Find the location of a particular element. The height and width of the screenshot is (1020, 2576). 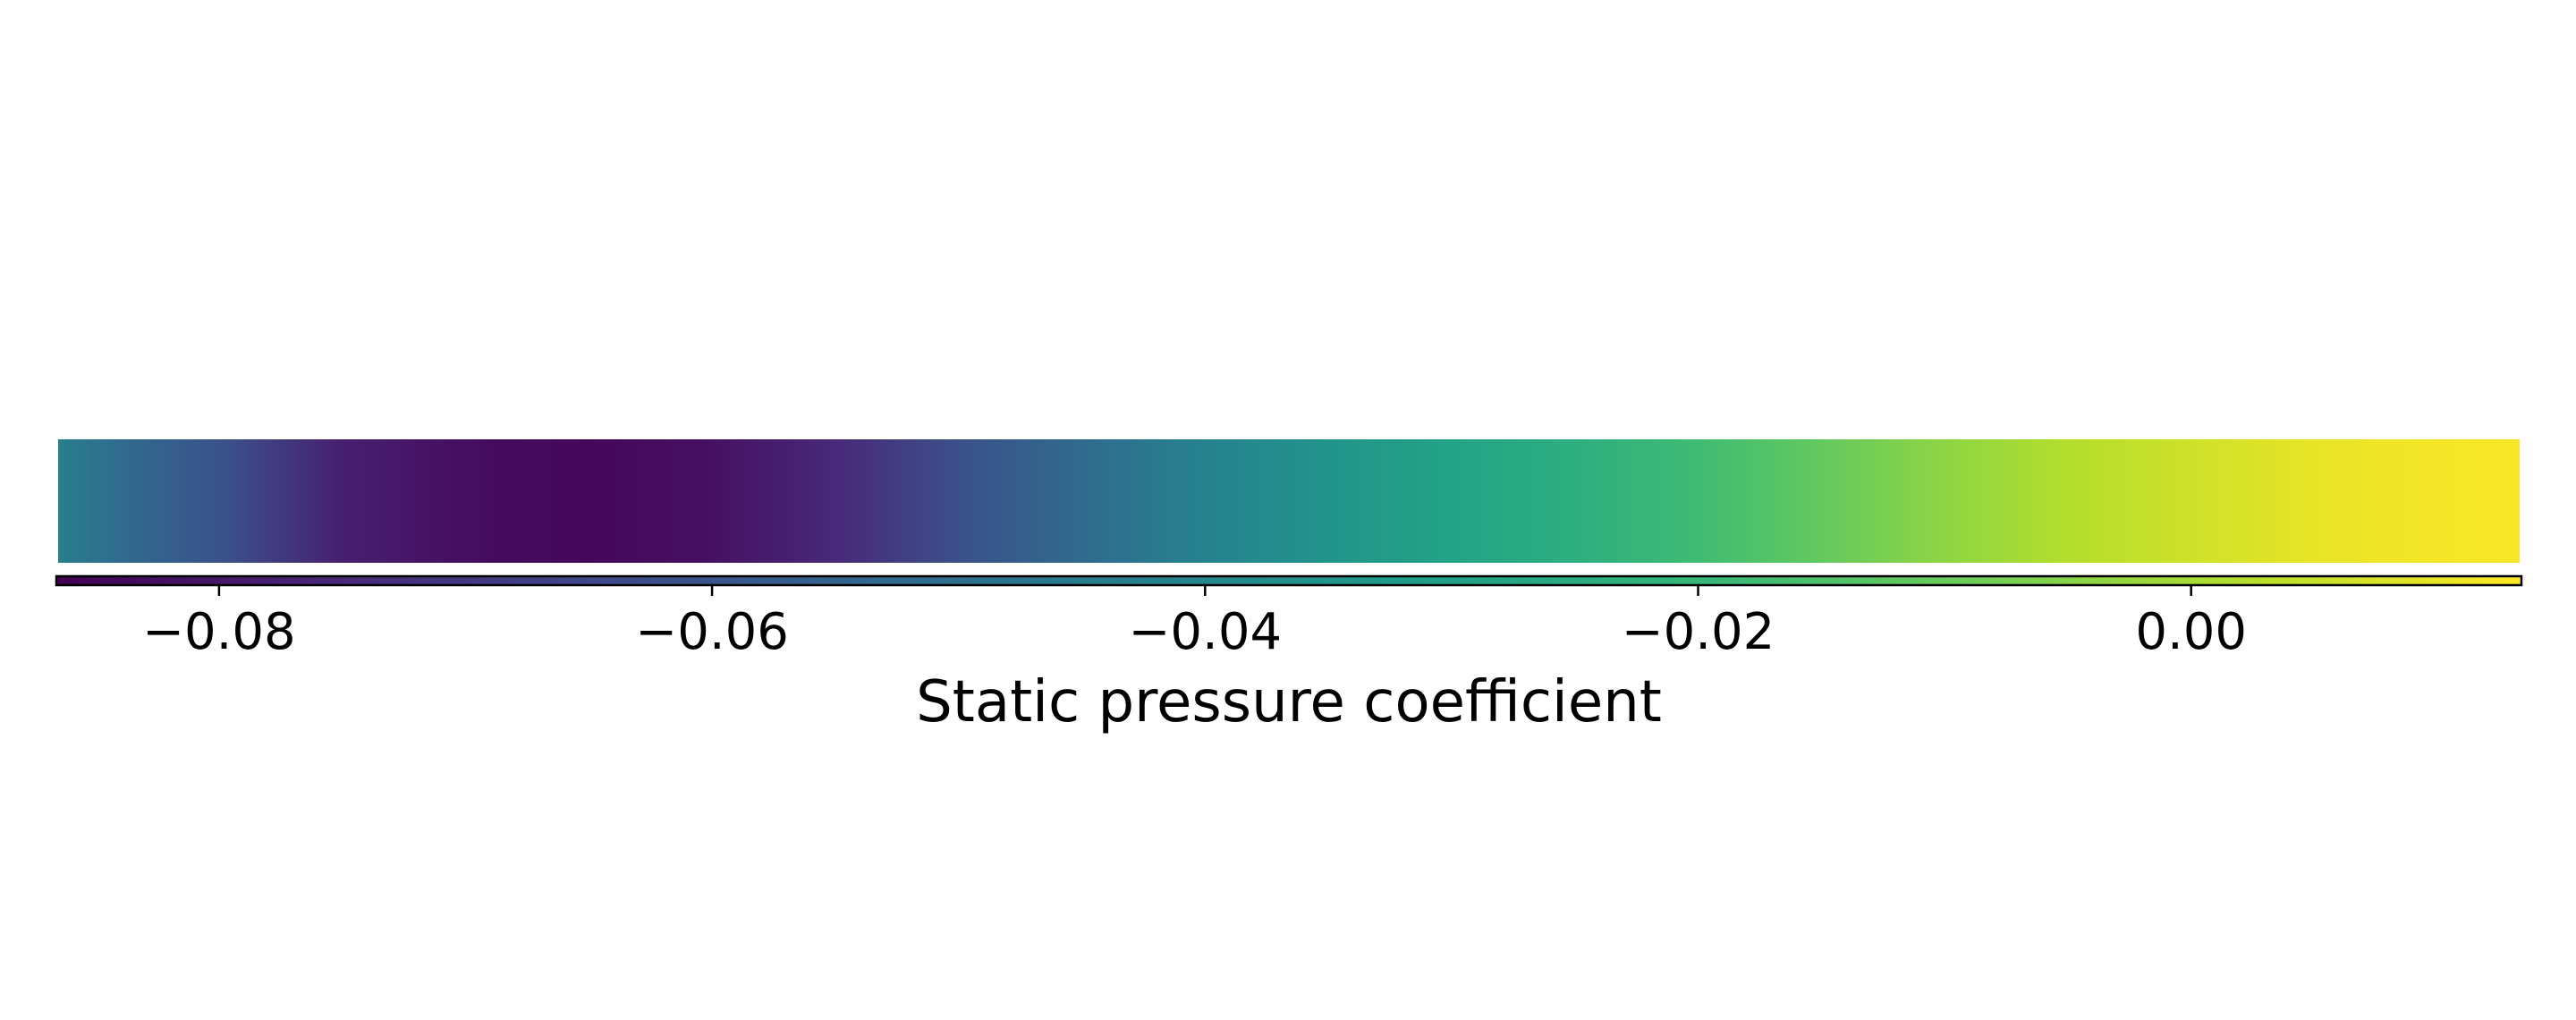

colorbar-tick-label: −0.08 is located at coordinates (219, 632).